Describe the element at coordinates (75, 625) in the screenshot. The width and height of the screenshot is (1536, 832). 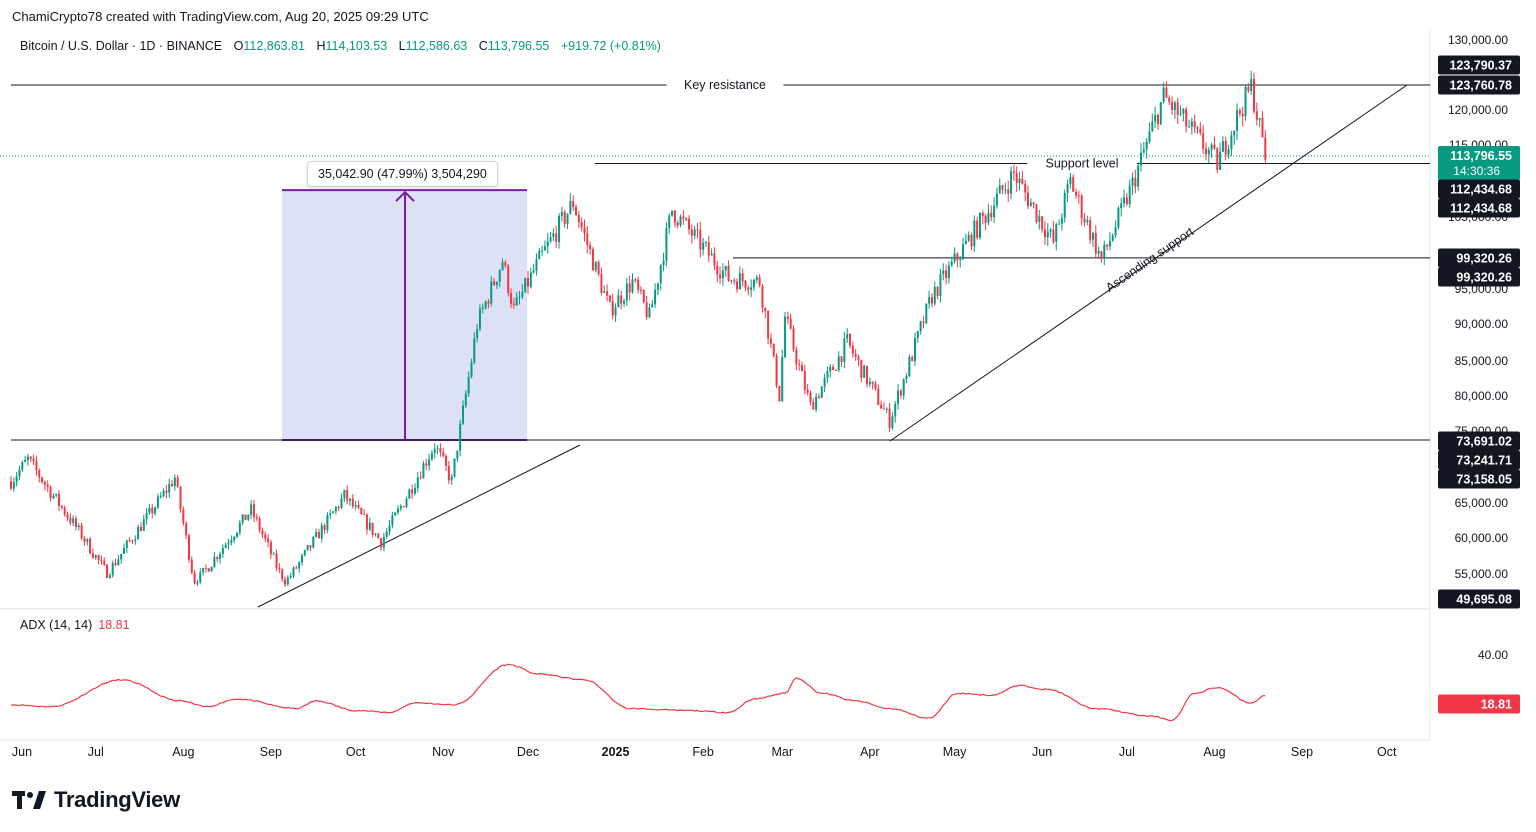
I see `adx-legend: ADX (14, 14) 18.81` at that location.